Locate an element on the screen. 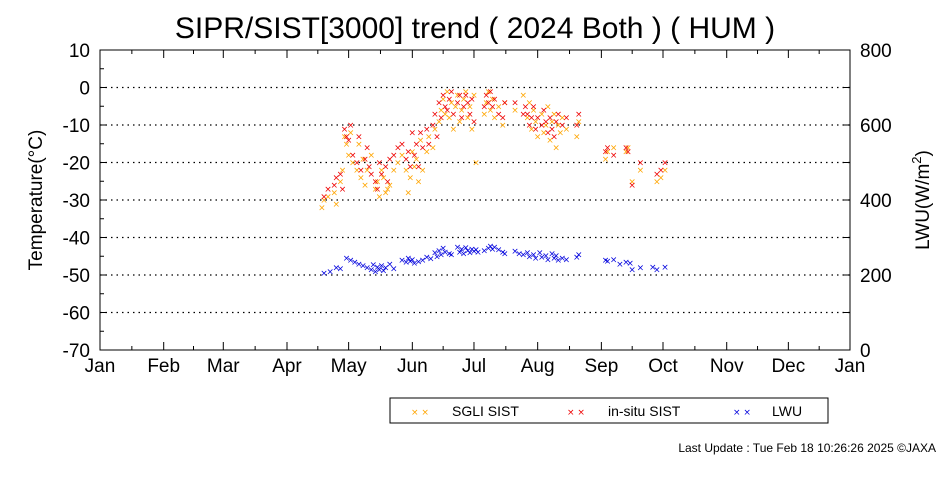 This screenshot has width=950, height=480. legend-marker-sgli-sist: × × is located at coordinates (420, 413).